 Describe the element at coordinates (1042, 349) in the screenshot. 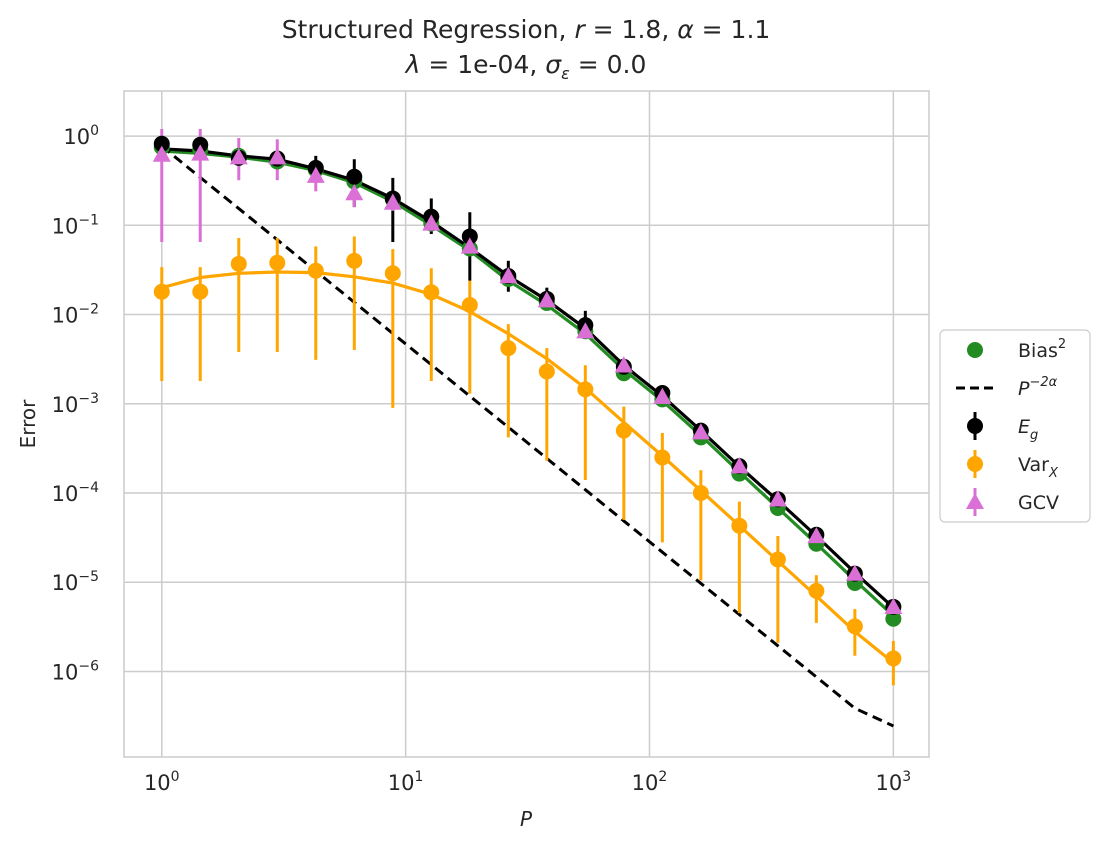

I see `legend-label-bias: Bias2` at that location.